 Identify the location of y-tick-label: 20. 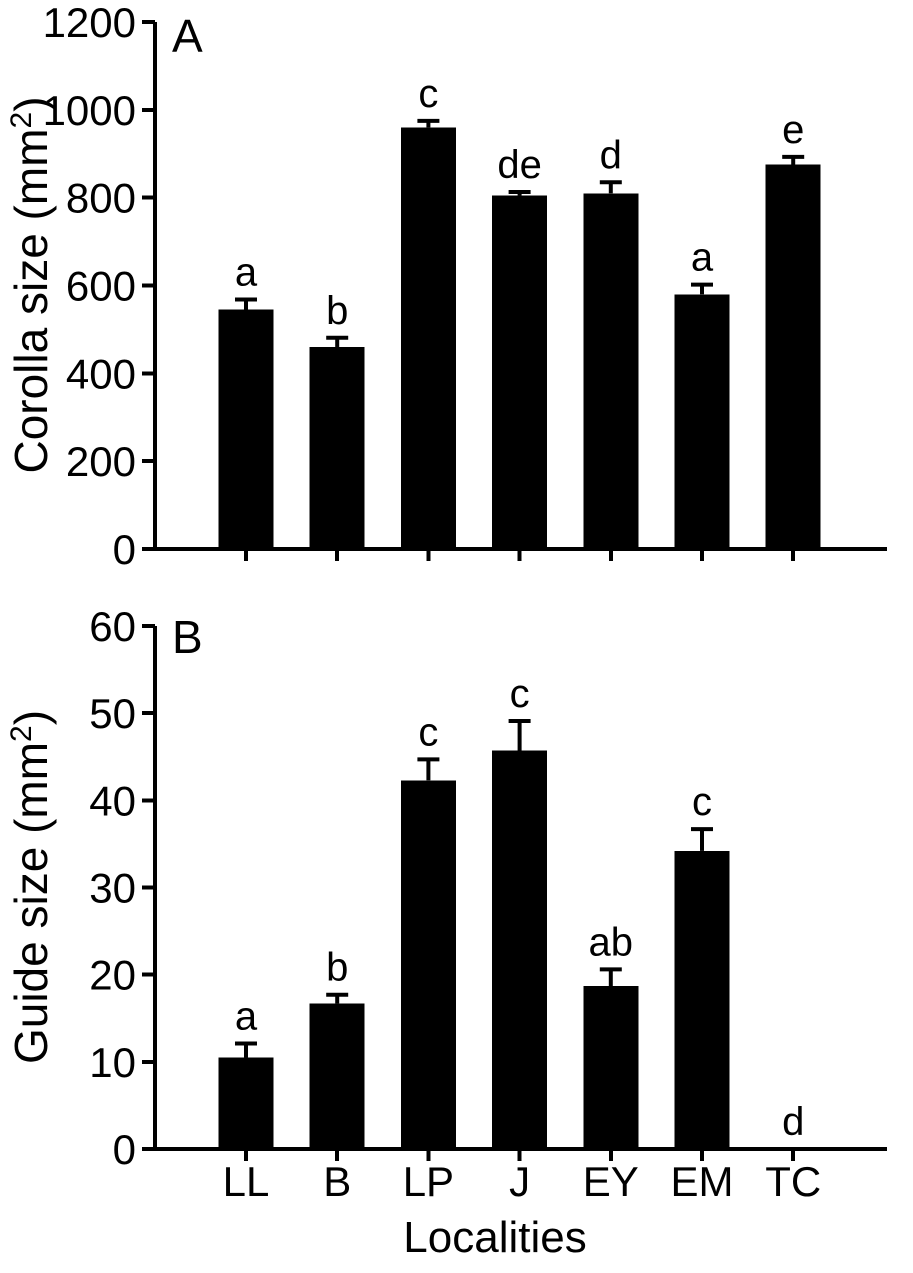
(112, 975).